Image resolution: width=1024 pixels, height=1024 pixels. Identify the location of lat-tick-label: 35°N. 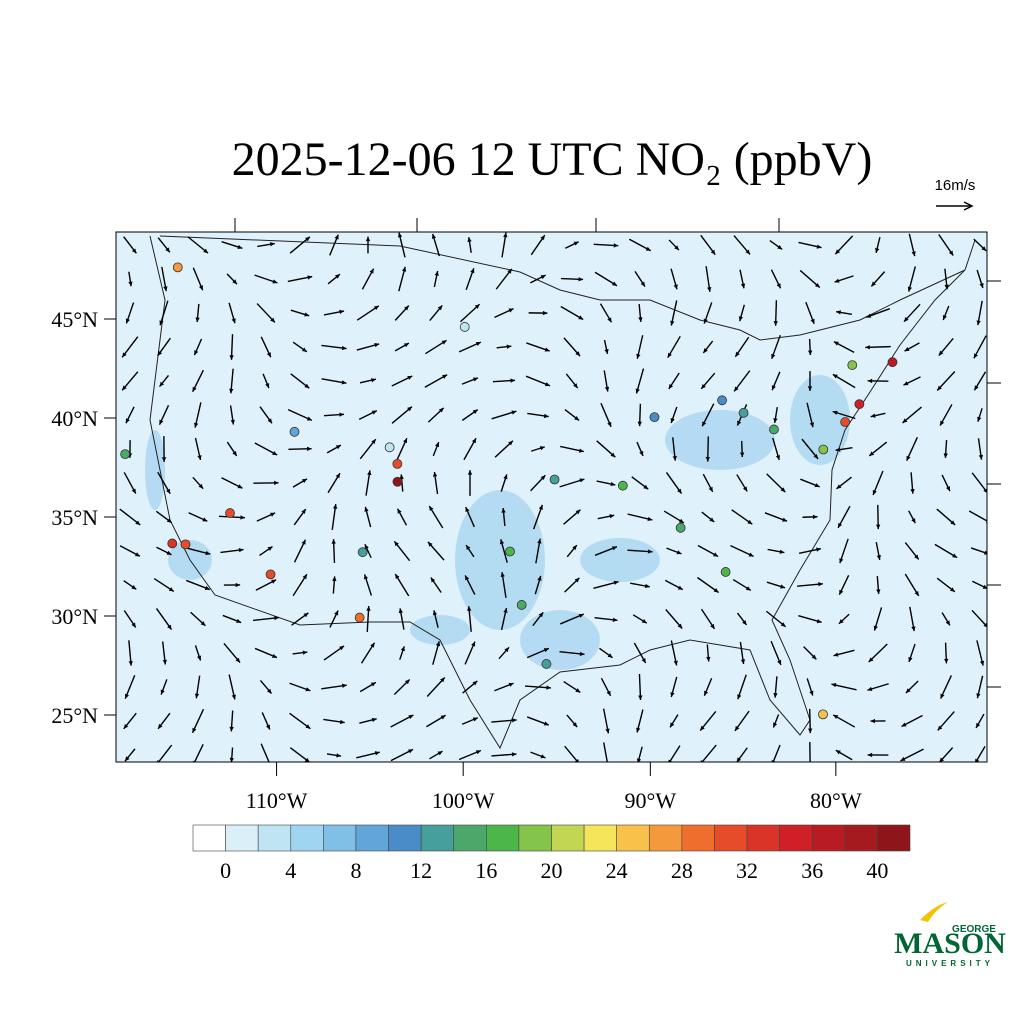
(74, 517).